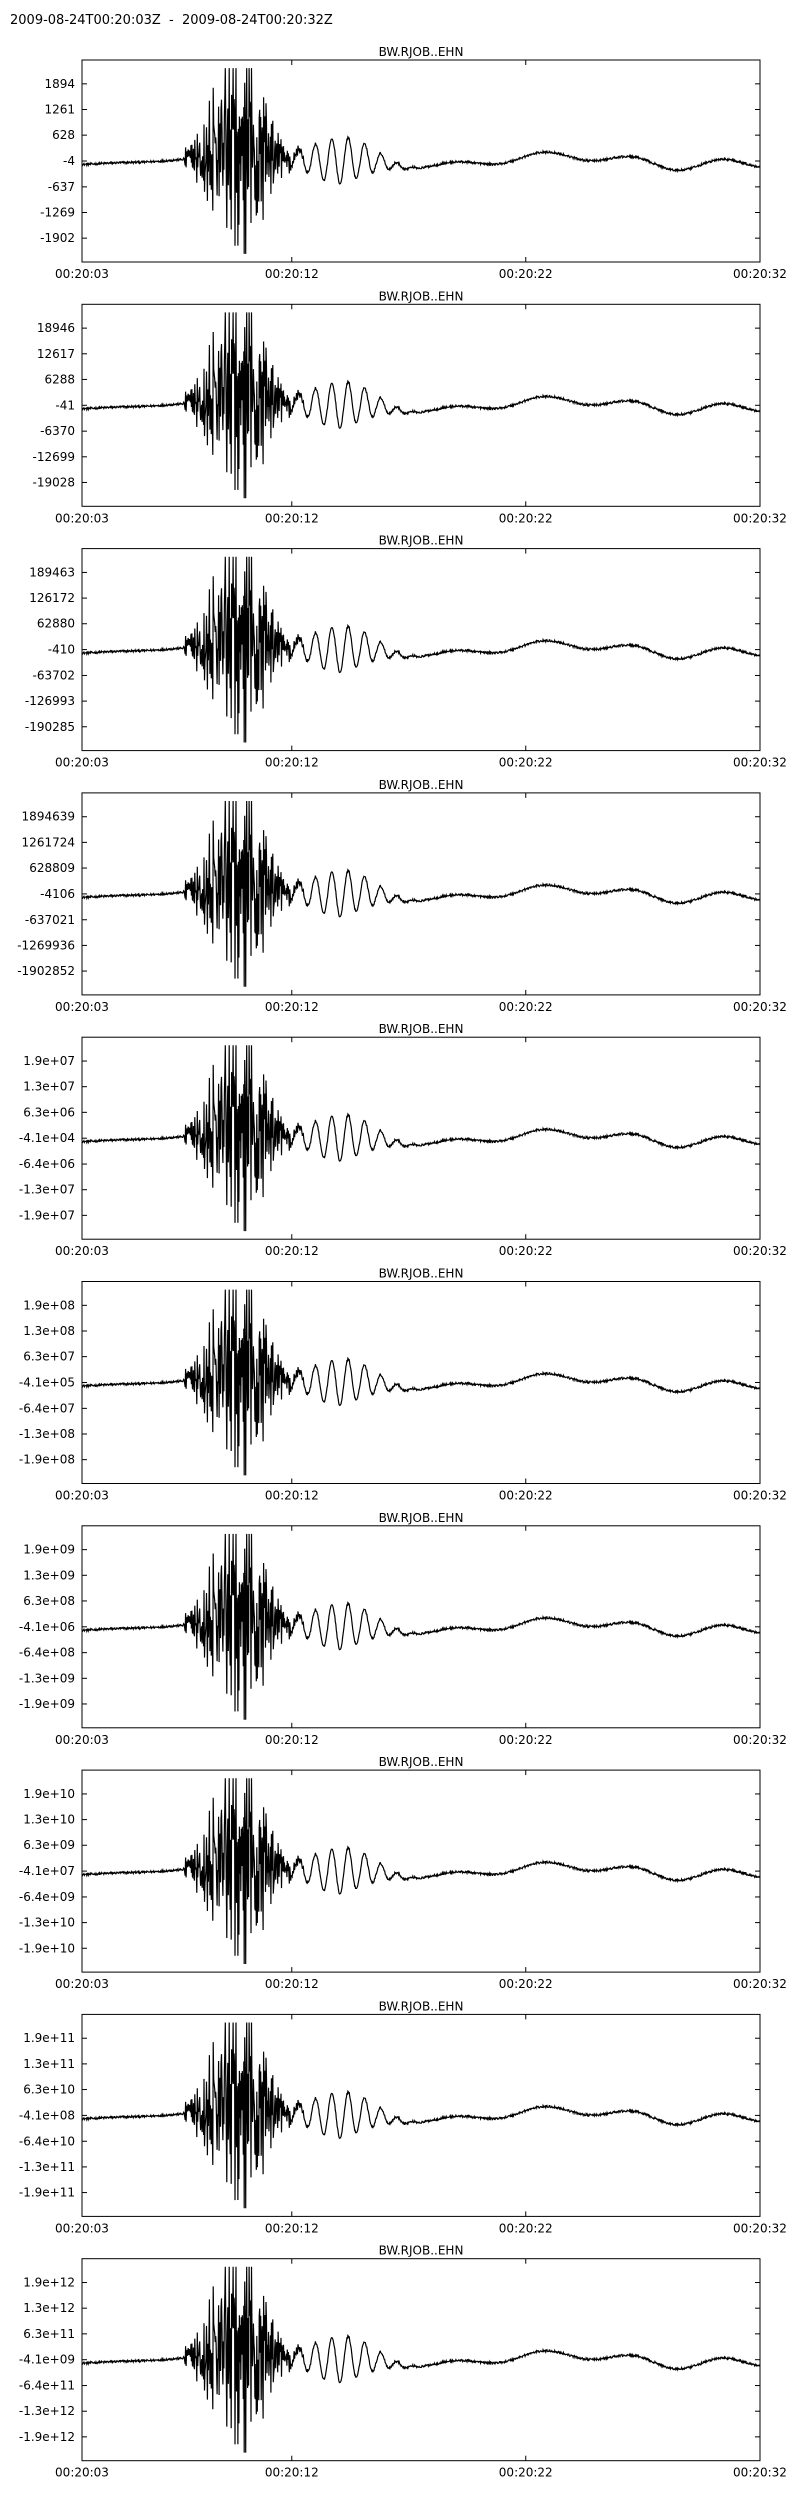 This screenshot has width=800, height=2500. I want to click on y-tick-label: 1.3e+07, so click(49, 1087).